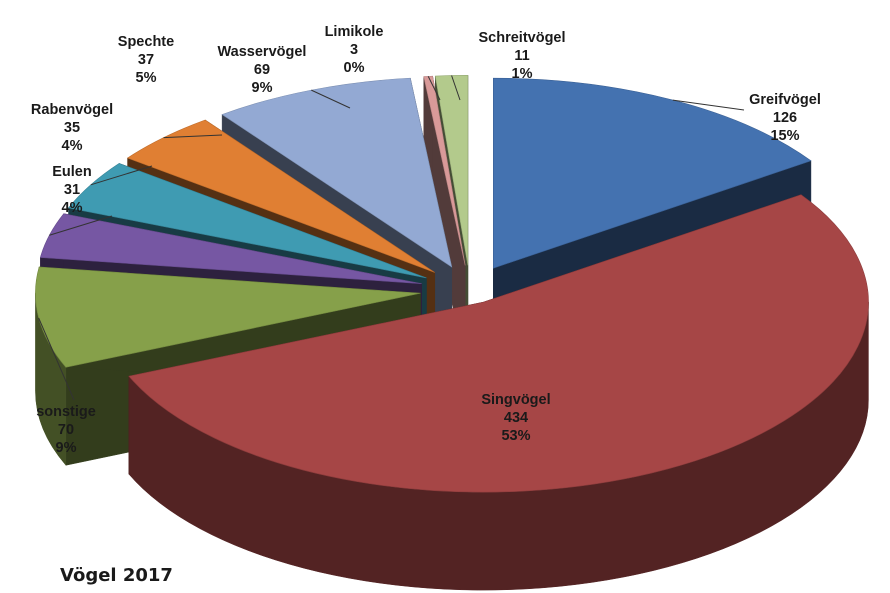  Describe the element at coordinates (262, 52) in the screenshot. I see `label-wasservogel-name: Wasservögel` at that location.